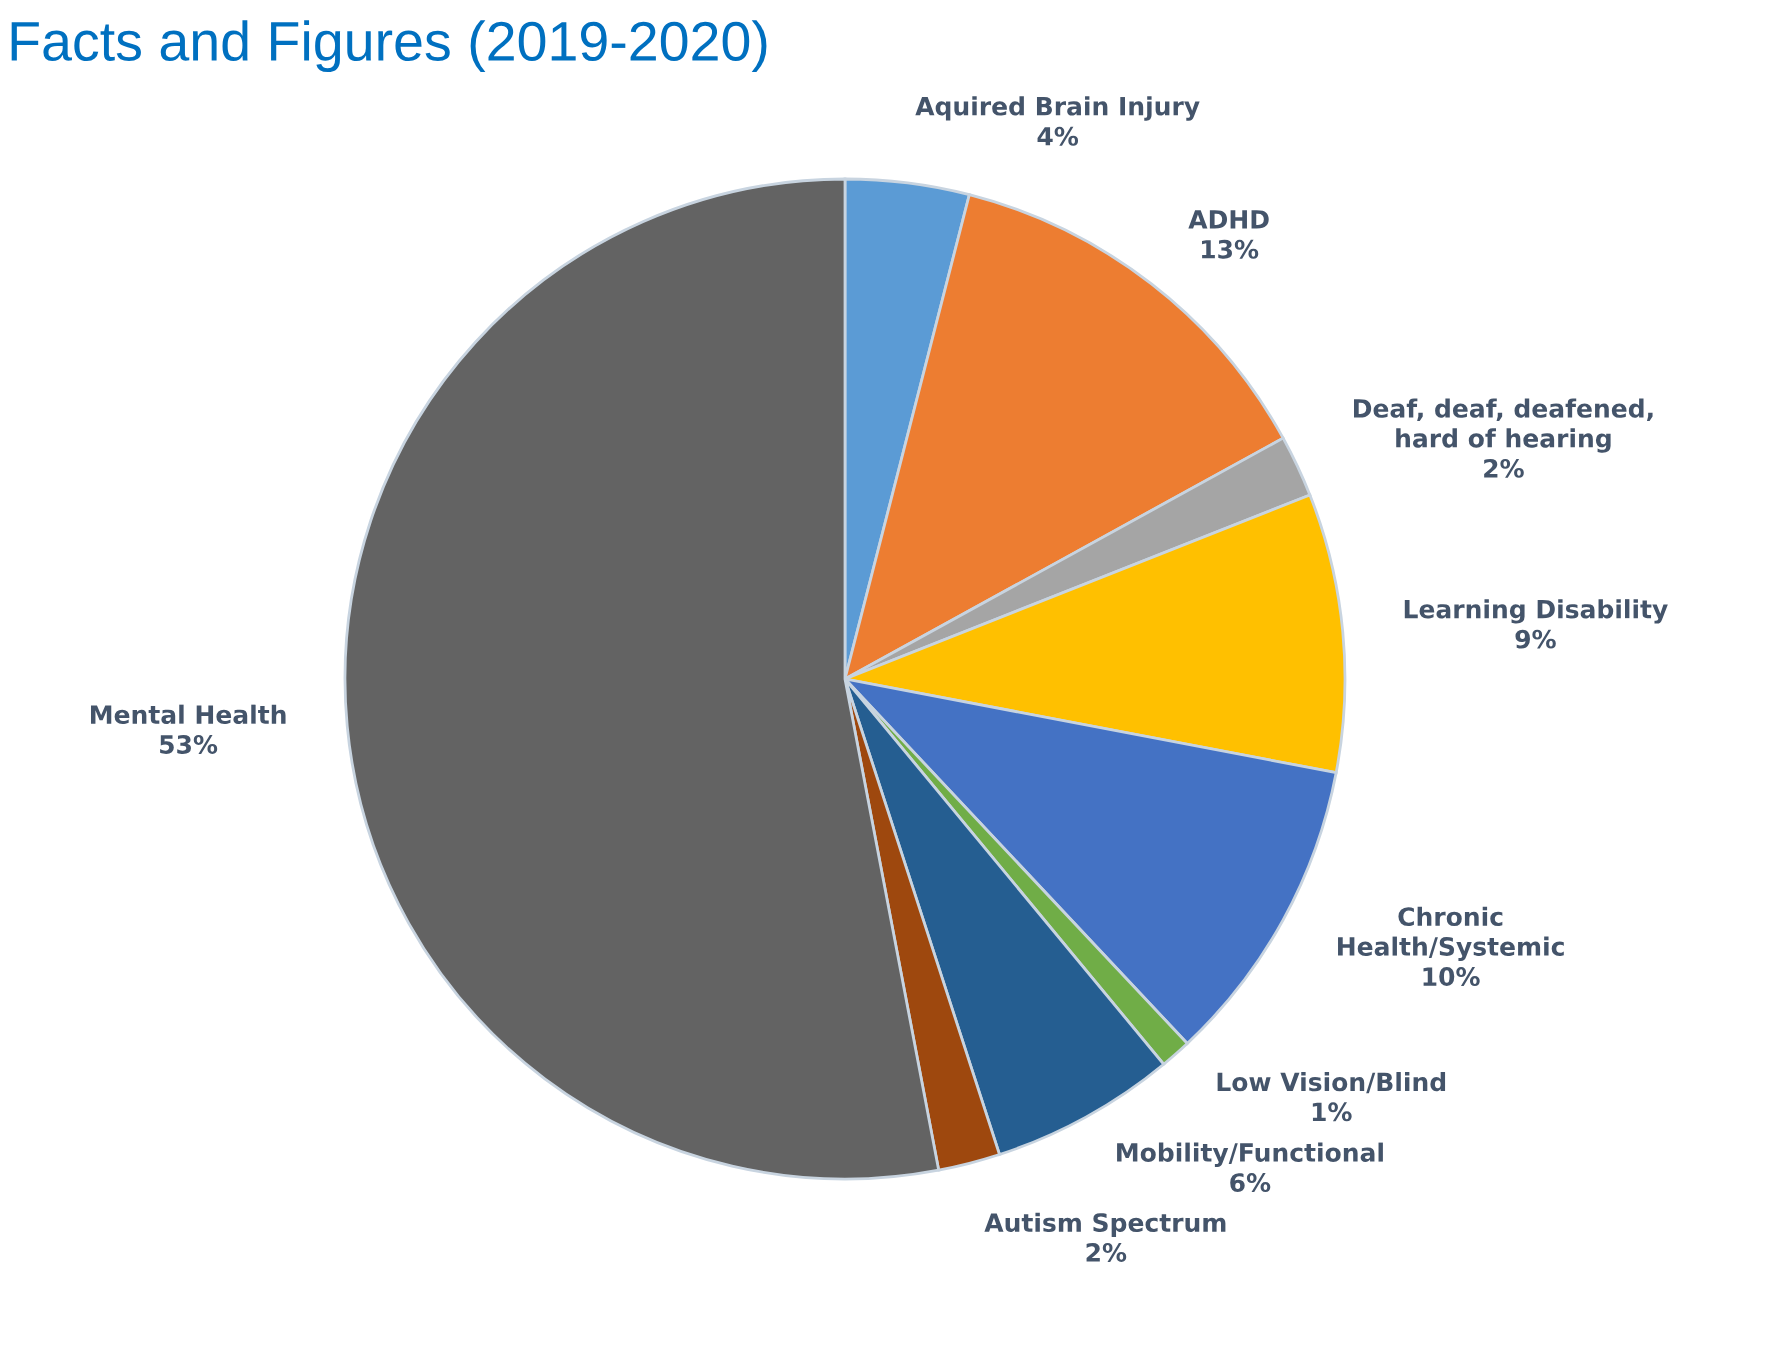  I want to click on slice-label: Autism Spectrum, so click(1105, 1224).